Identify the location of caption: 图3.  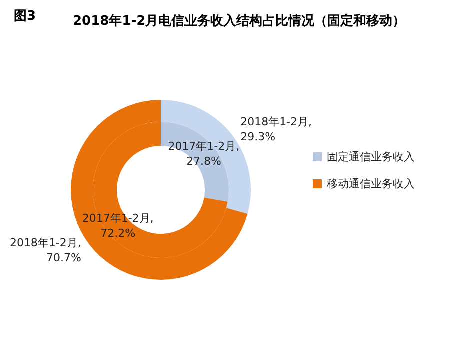
(25, 16).